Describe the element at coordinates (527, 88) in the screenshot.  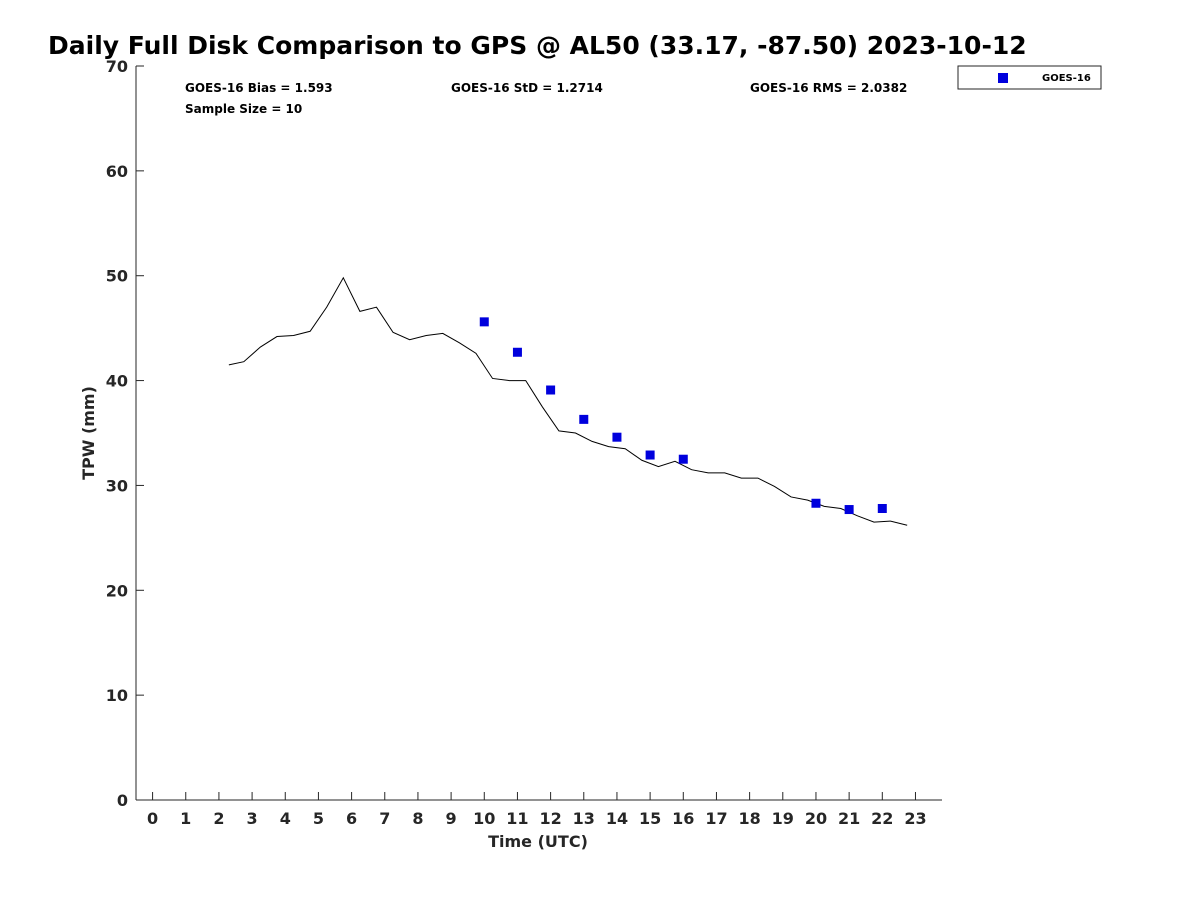
I see `std-stat: GOES-16 StD = 1.2714` at that location.